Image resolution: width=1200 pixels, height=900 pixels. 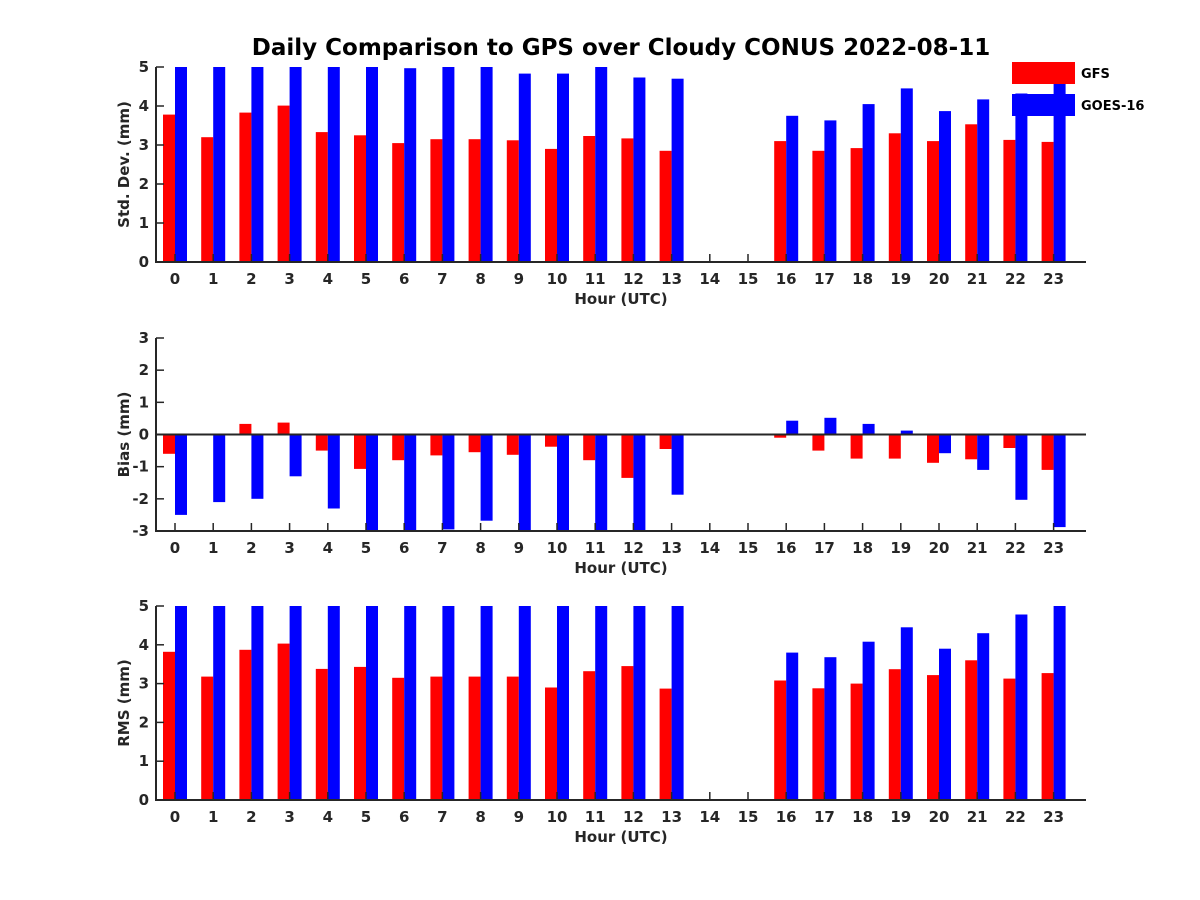 I want to click on x-tick-label: 6, so click(x=404, y=279).